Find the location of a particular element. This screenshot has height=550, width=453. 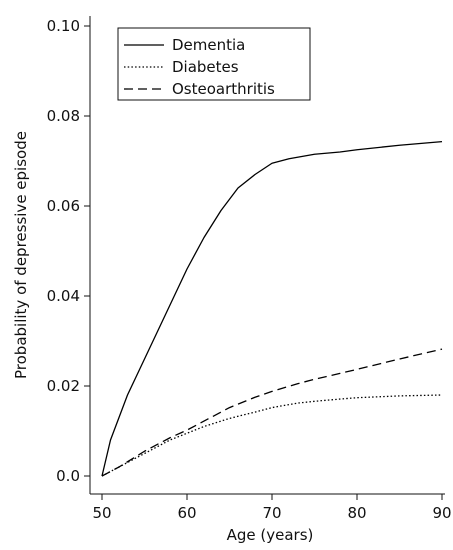

y-tick-label: 0.04 is located at coordinates (63, 296).